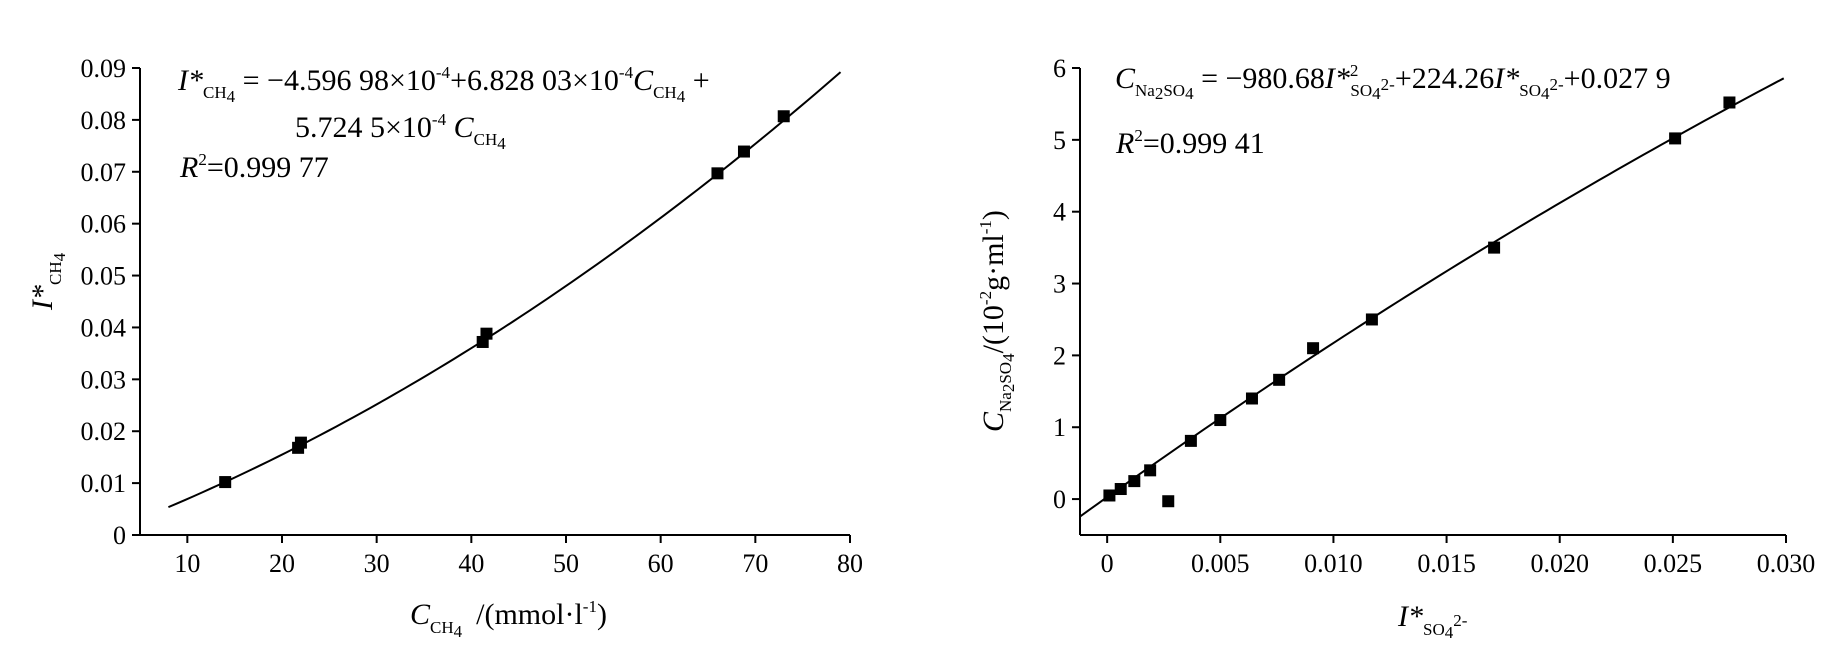 The width and height of the screenshot is (1822, 657). What do you see at coordinates (1333, 563) in the screenshot?
I see `x-tick-label: 0.010` at bounding box center [1333, 563].